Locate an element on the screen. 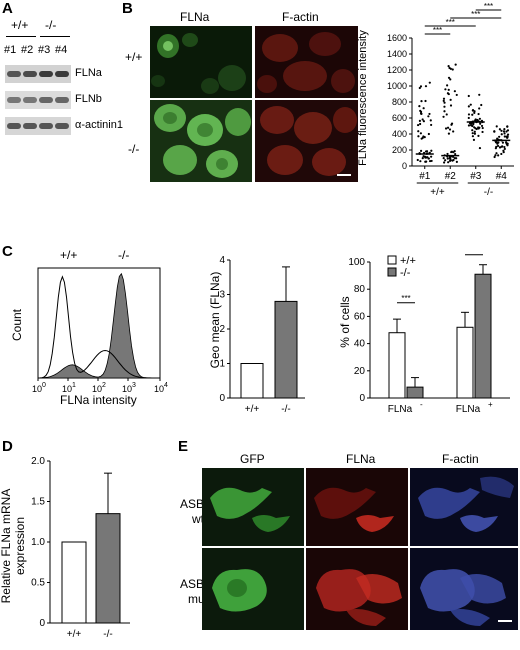  blot-label-flnb: FLNb is located at coordinates (88, 99).